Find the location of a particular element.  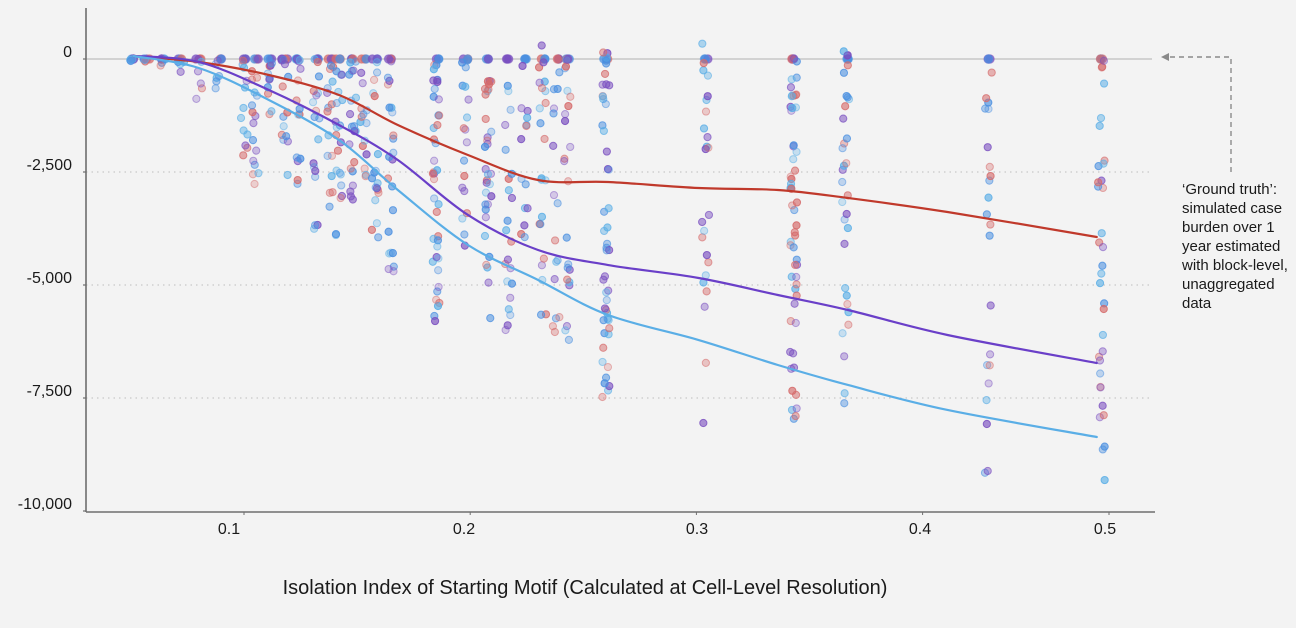

y-tick-label: -10,000 is located at coordinates (45, 504).